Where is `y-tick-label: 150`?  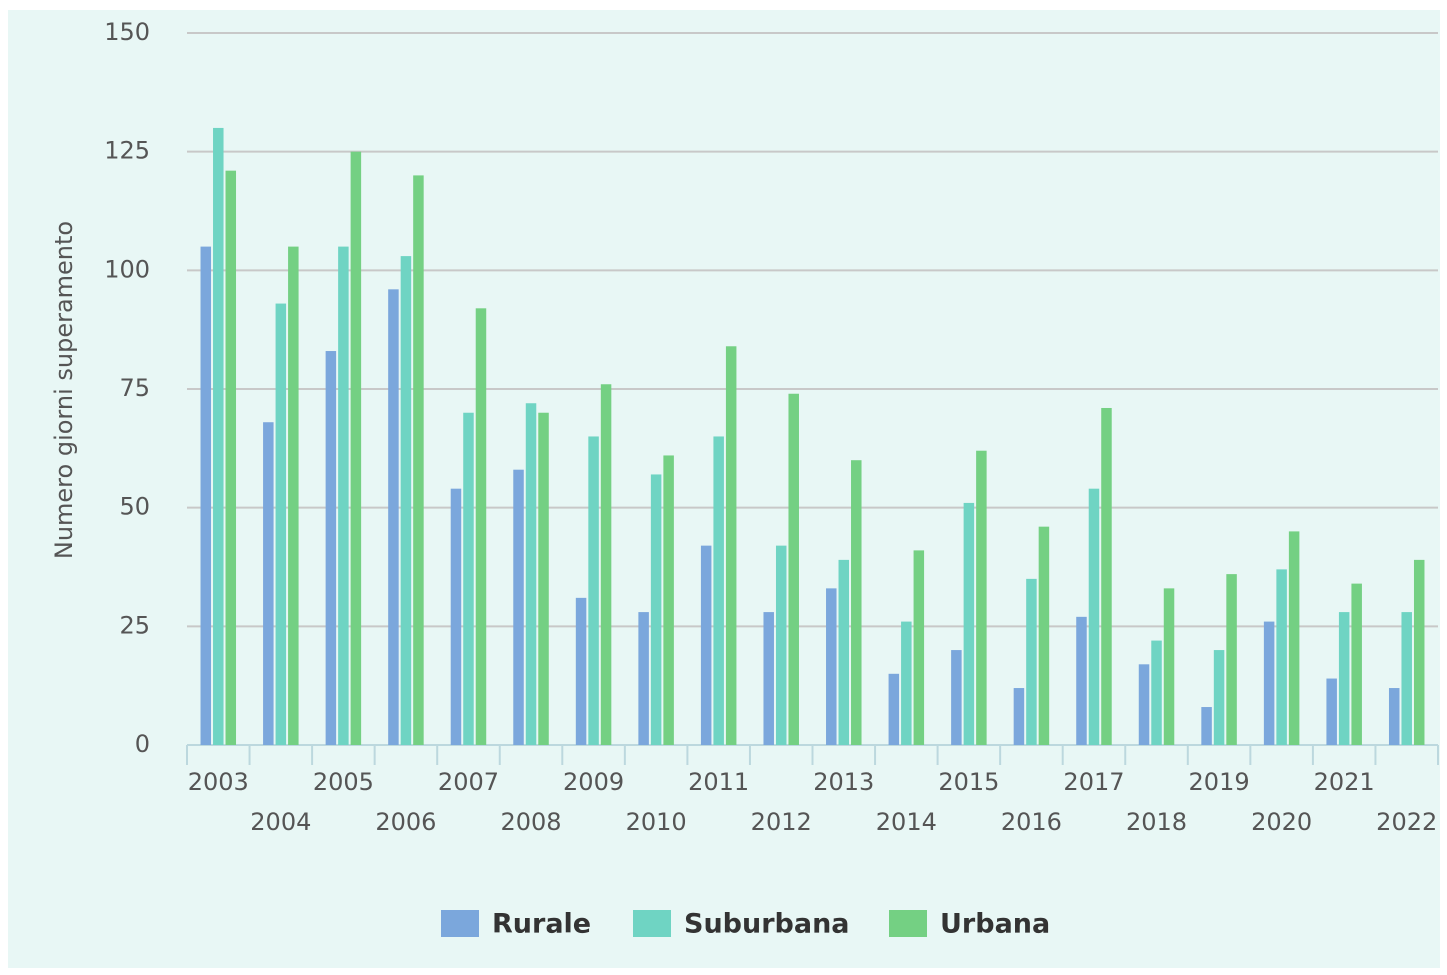 y-tick-label: 150 is located at coordinates (127, 32).